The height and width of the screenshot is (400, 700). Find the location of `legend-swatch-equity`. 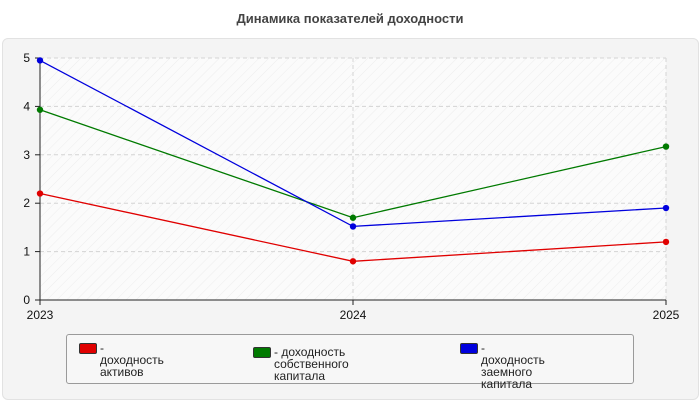

legend-swatch-equity is located at coordinates (262, 352).